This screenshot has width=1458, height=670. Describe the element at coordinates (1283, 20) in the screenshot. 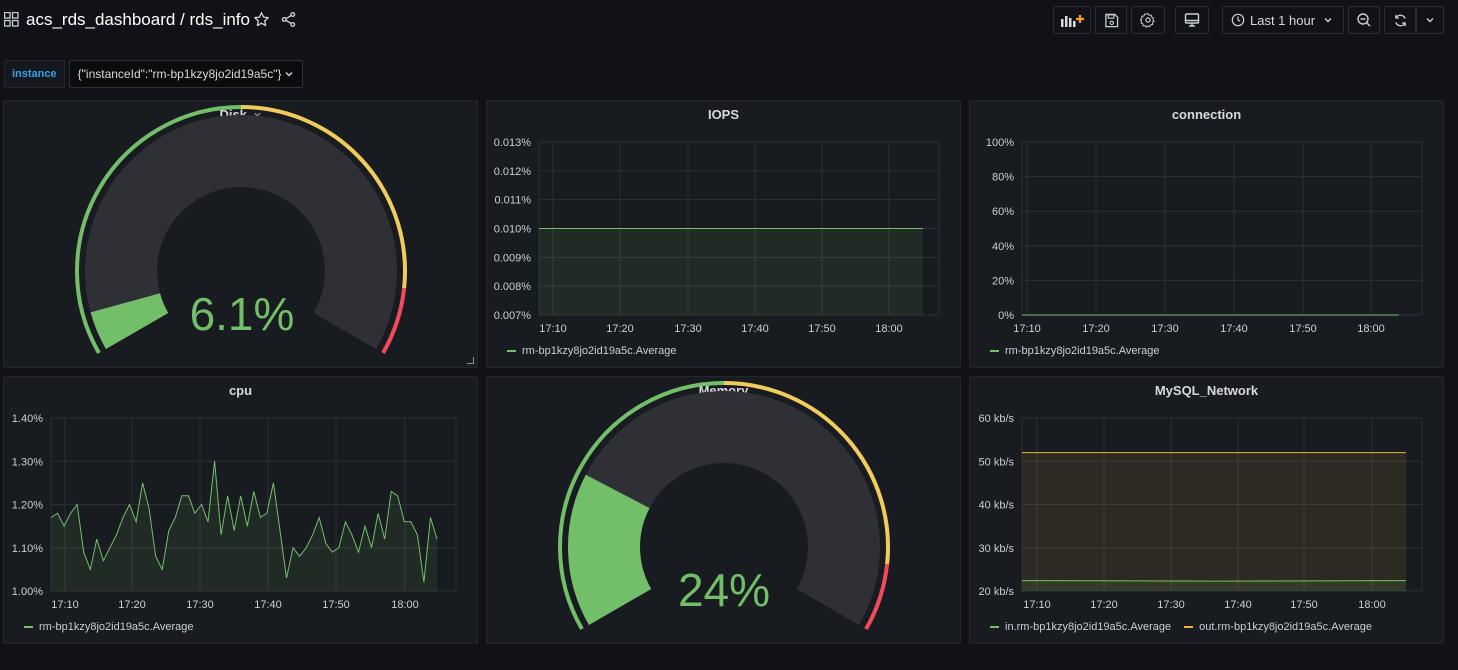

I see `time-picker-button: Last 1 hour` at that location.